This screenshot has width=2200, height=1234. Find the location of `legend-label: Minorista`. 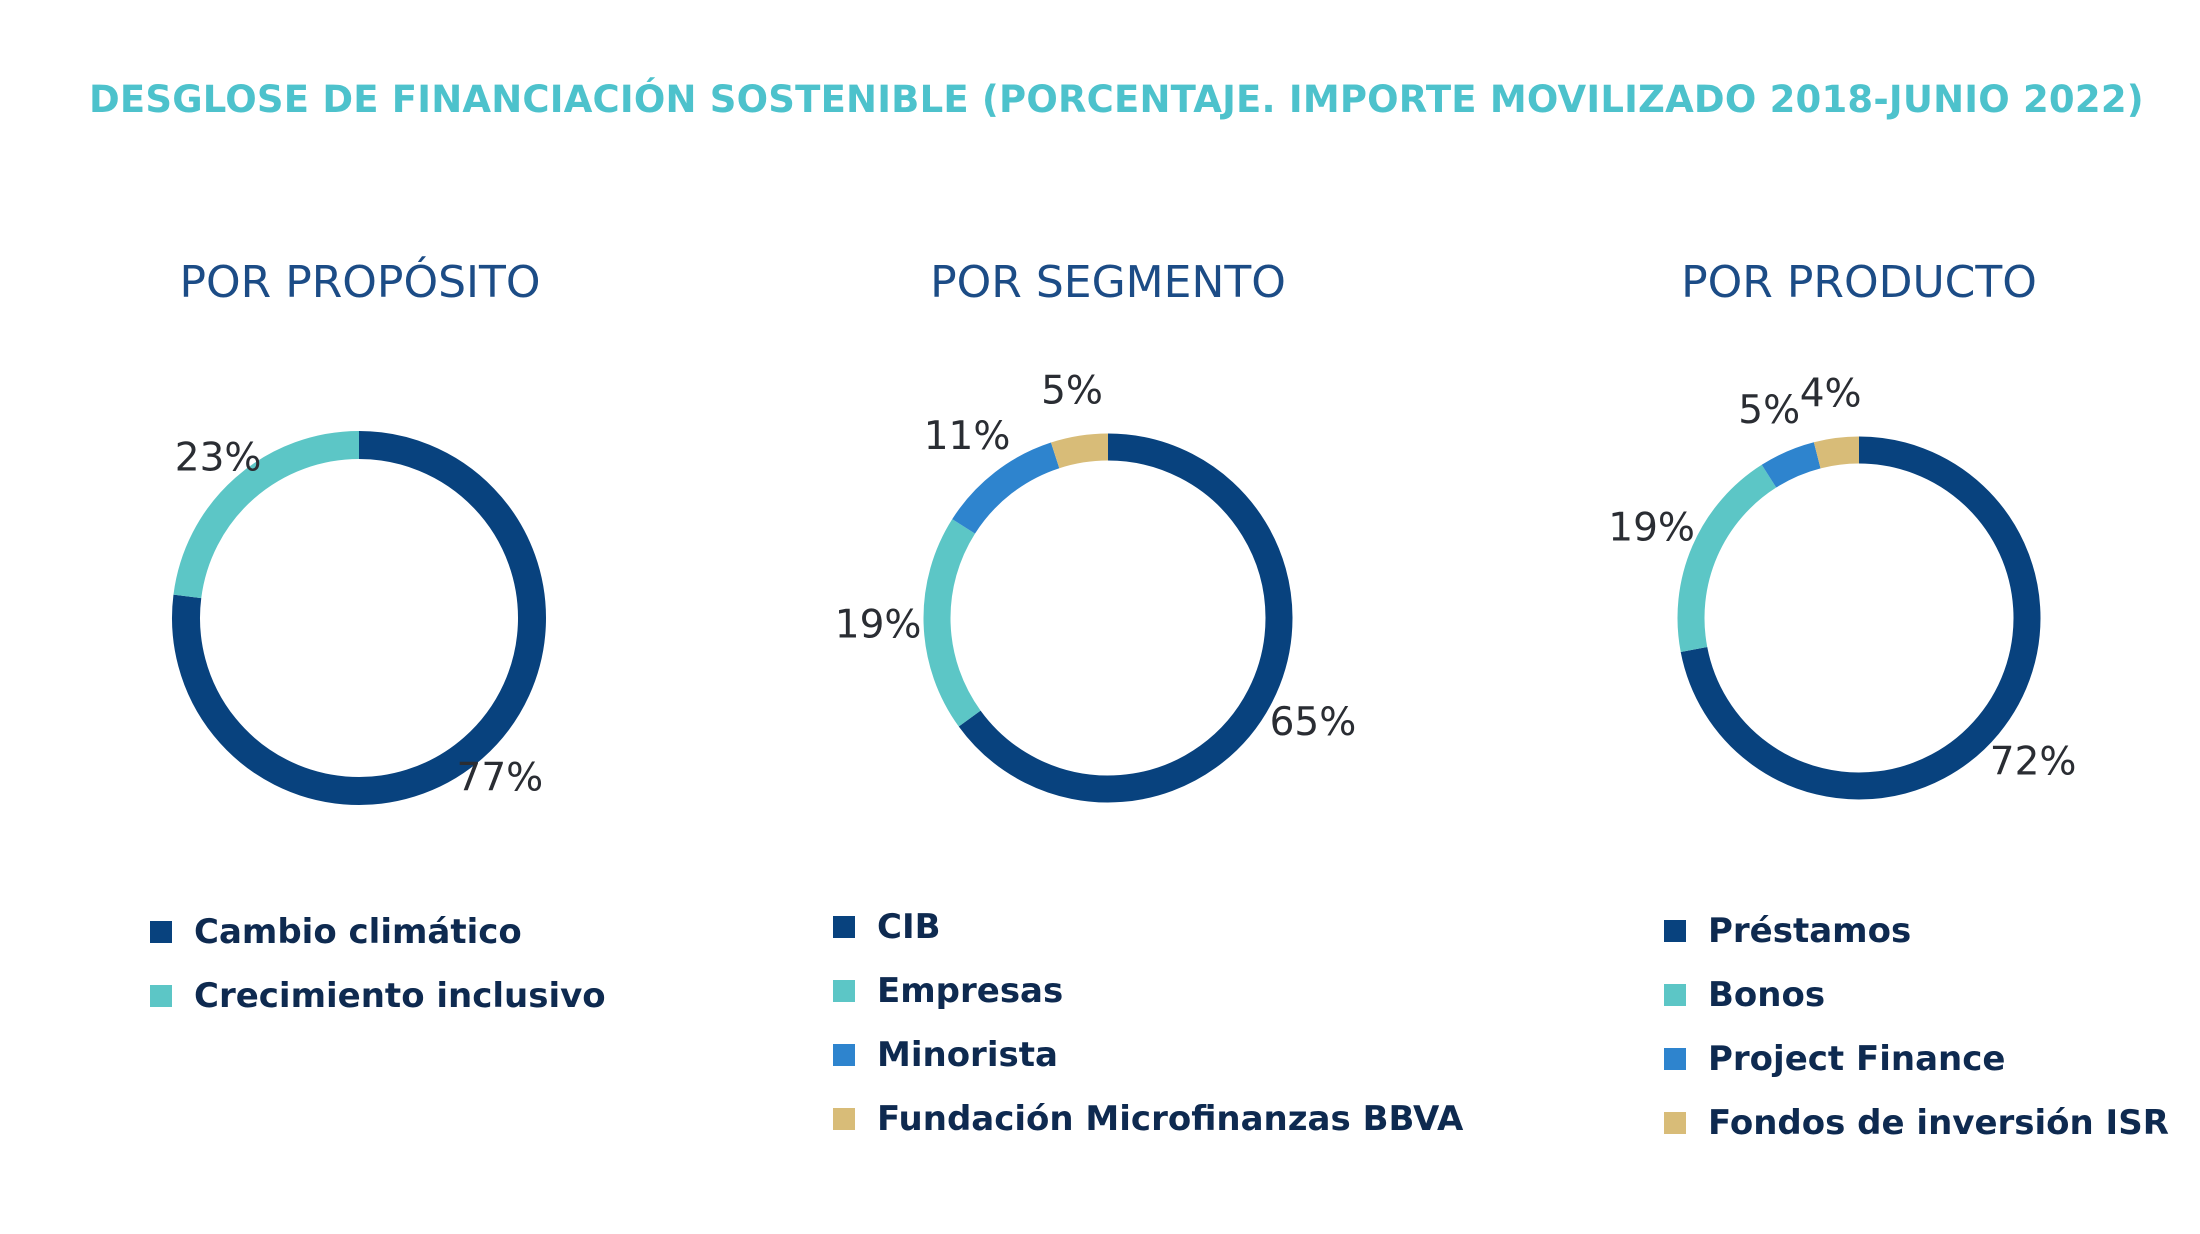

legend-label: Minorista is located at coordinates (967, 1055).